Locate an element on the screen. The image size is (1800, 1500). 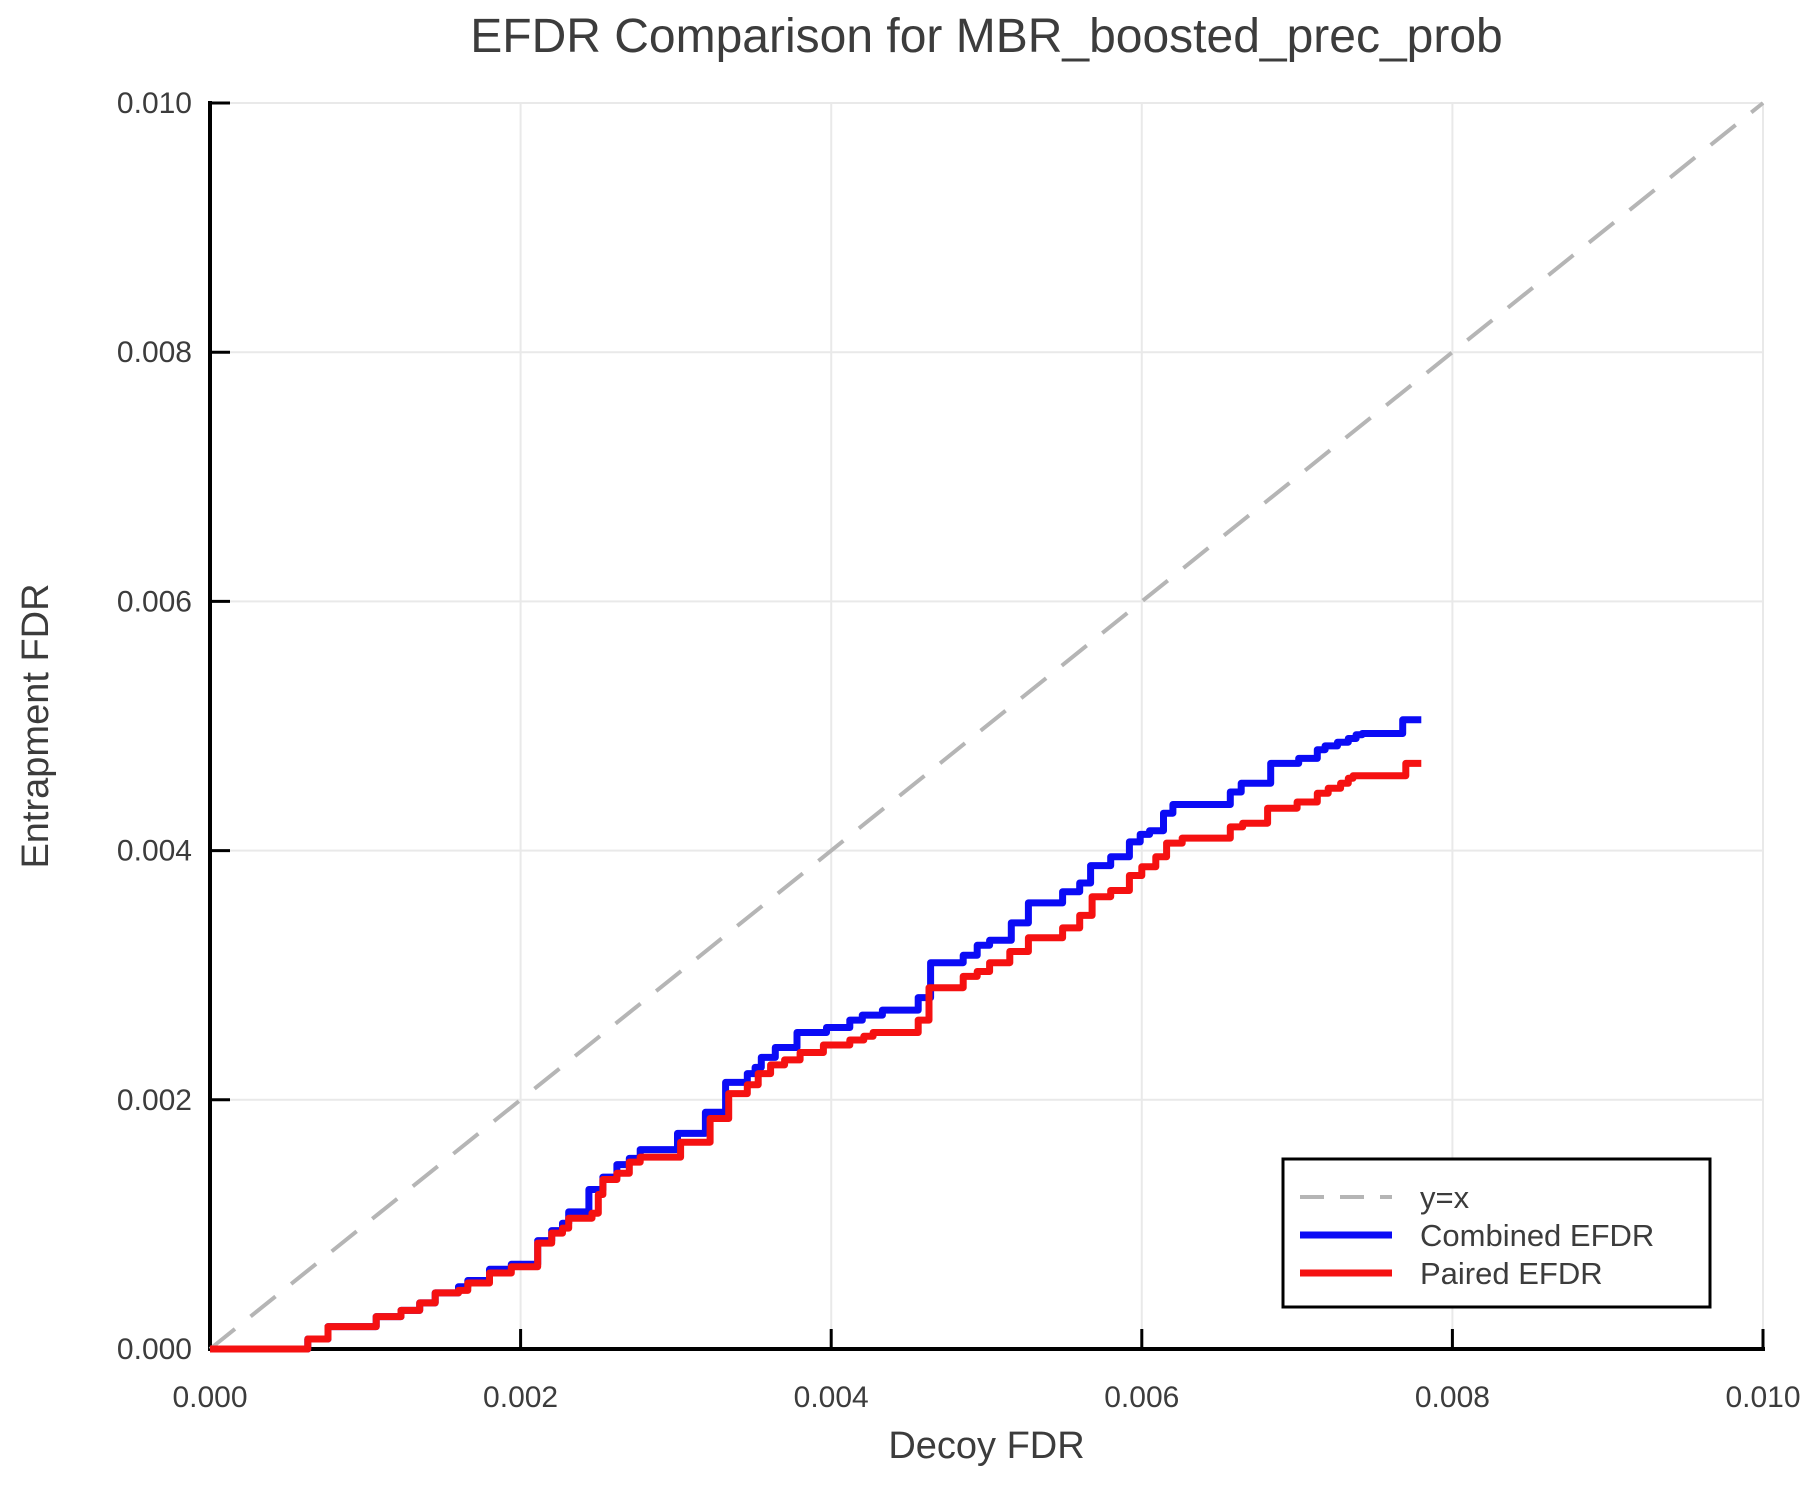
y-tick-label: 0.010 is located at coordinates (154, 103).